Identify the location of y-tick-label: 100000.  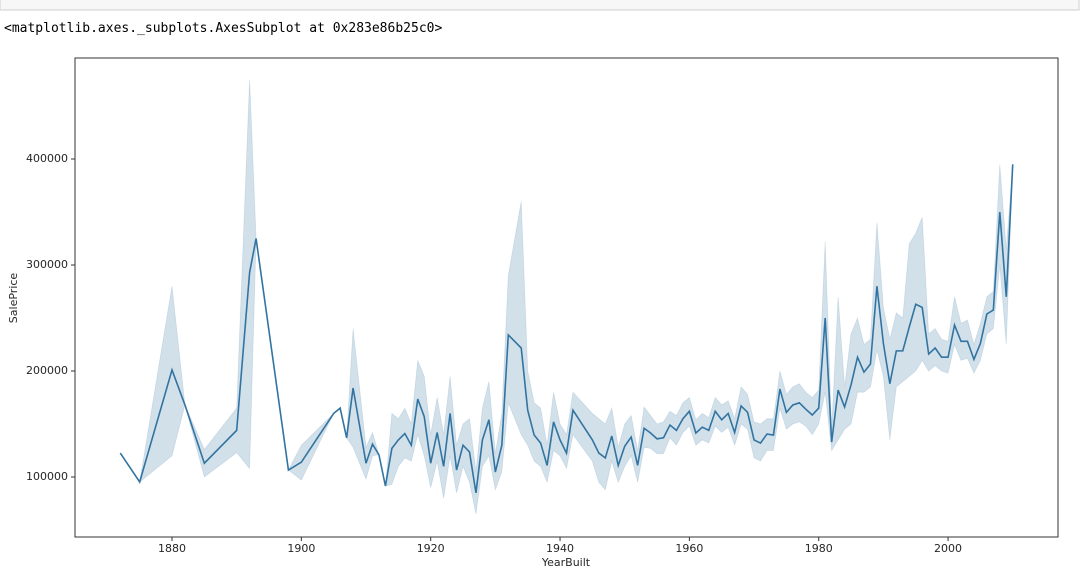
(47, 476).